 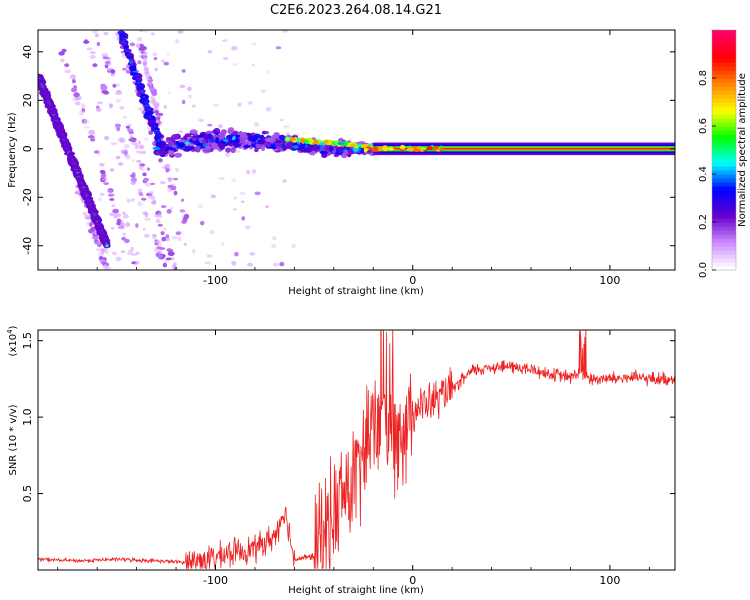 What do you see at coordinates (356, 10) in the screenshot?
I see `chart-title: C2E6.2023.264.08.14.G21` at bounding box center [356, 10].